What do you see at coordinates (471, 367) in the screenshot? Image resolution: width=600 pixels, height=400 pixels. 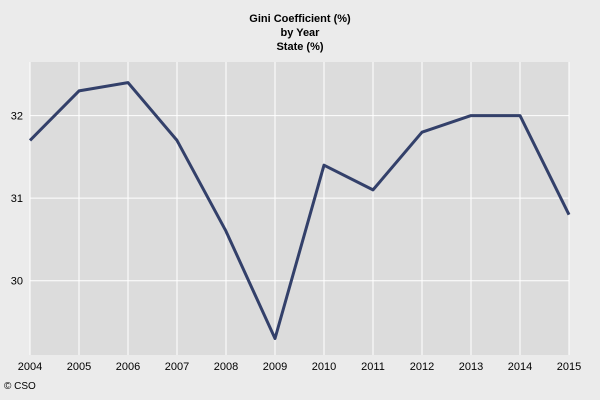 I see `x-tick-label: 2013` at bounding box center [471, 367].